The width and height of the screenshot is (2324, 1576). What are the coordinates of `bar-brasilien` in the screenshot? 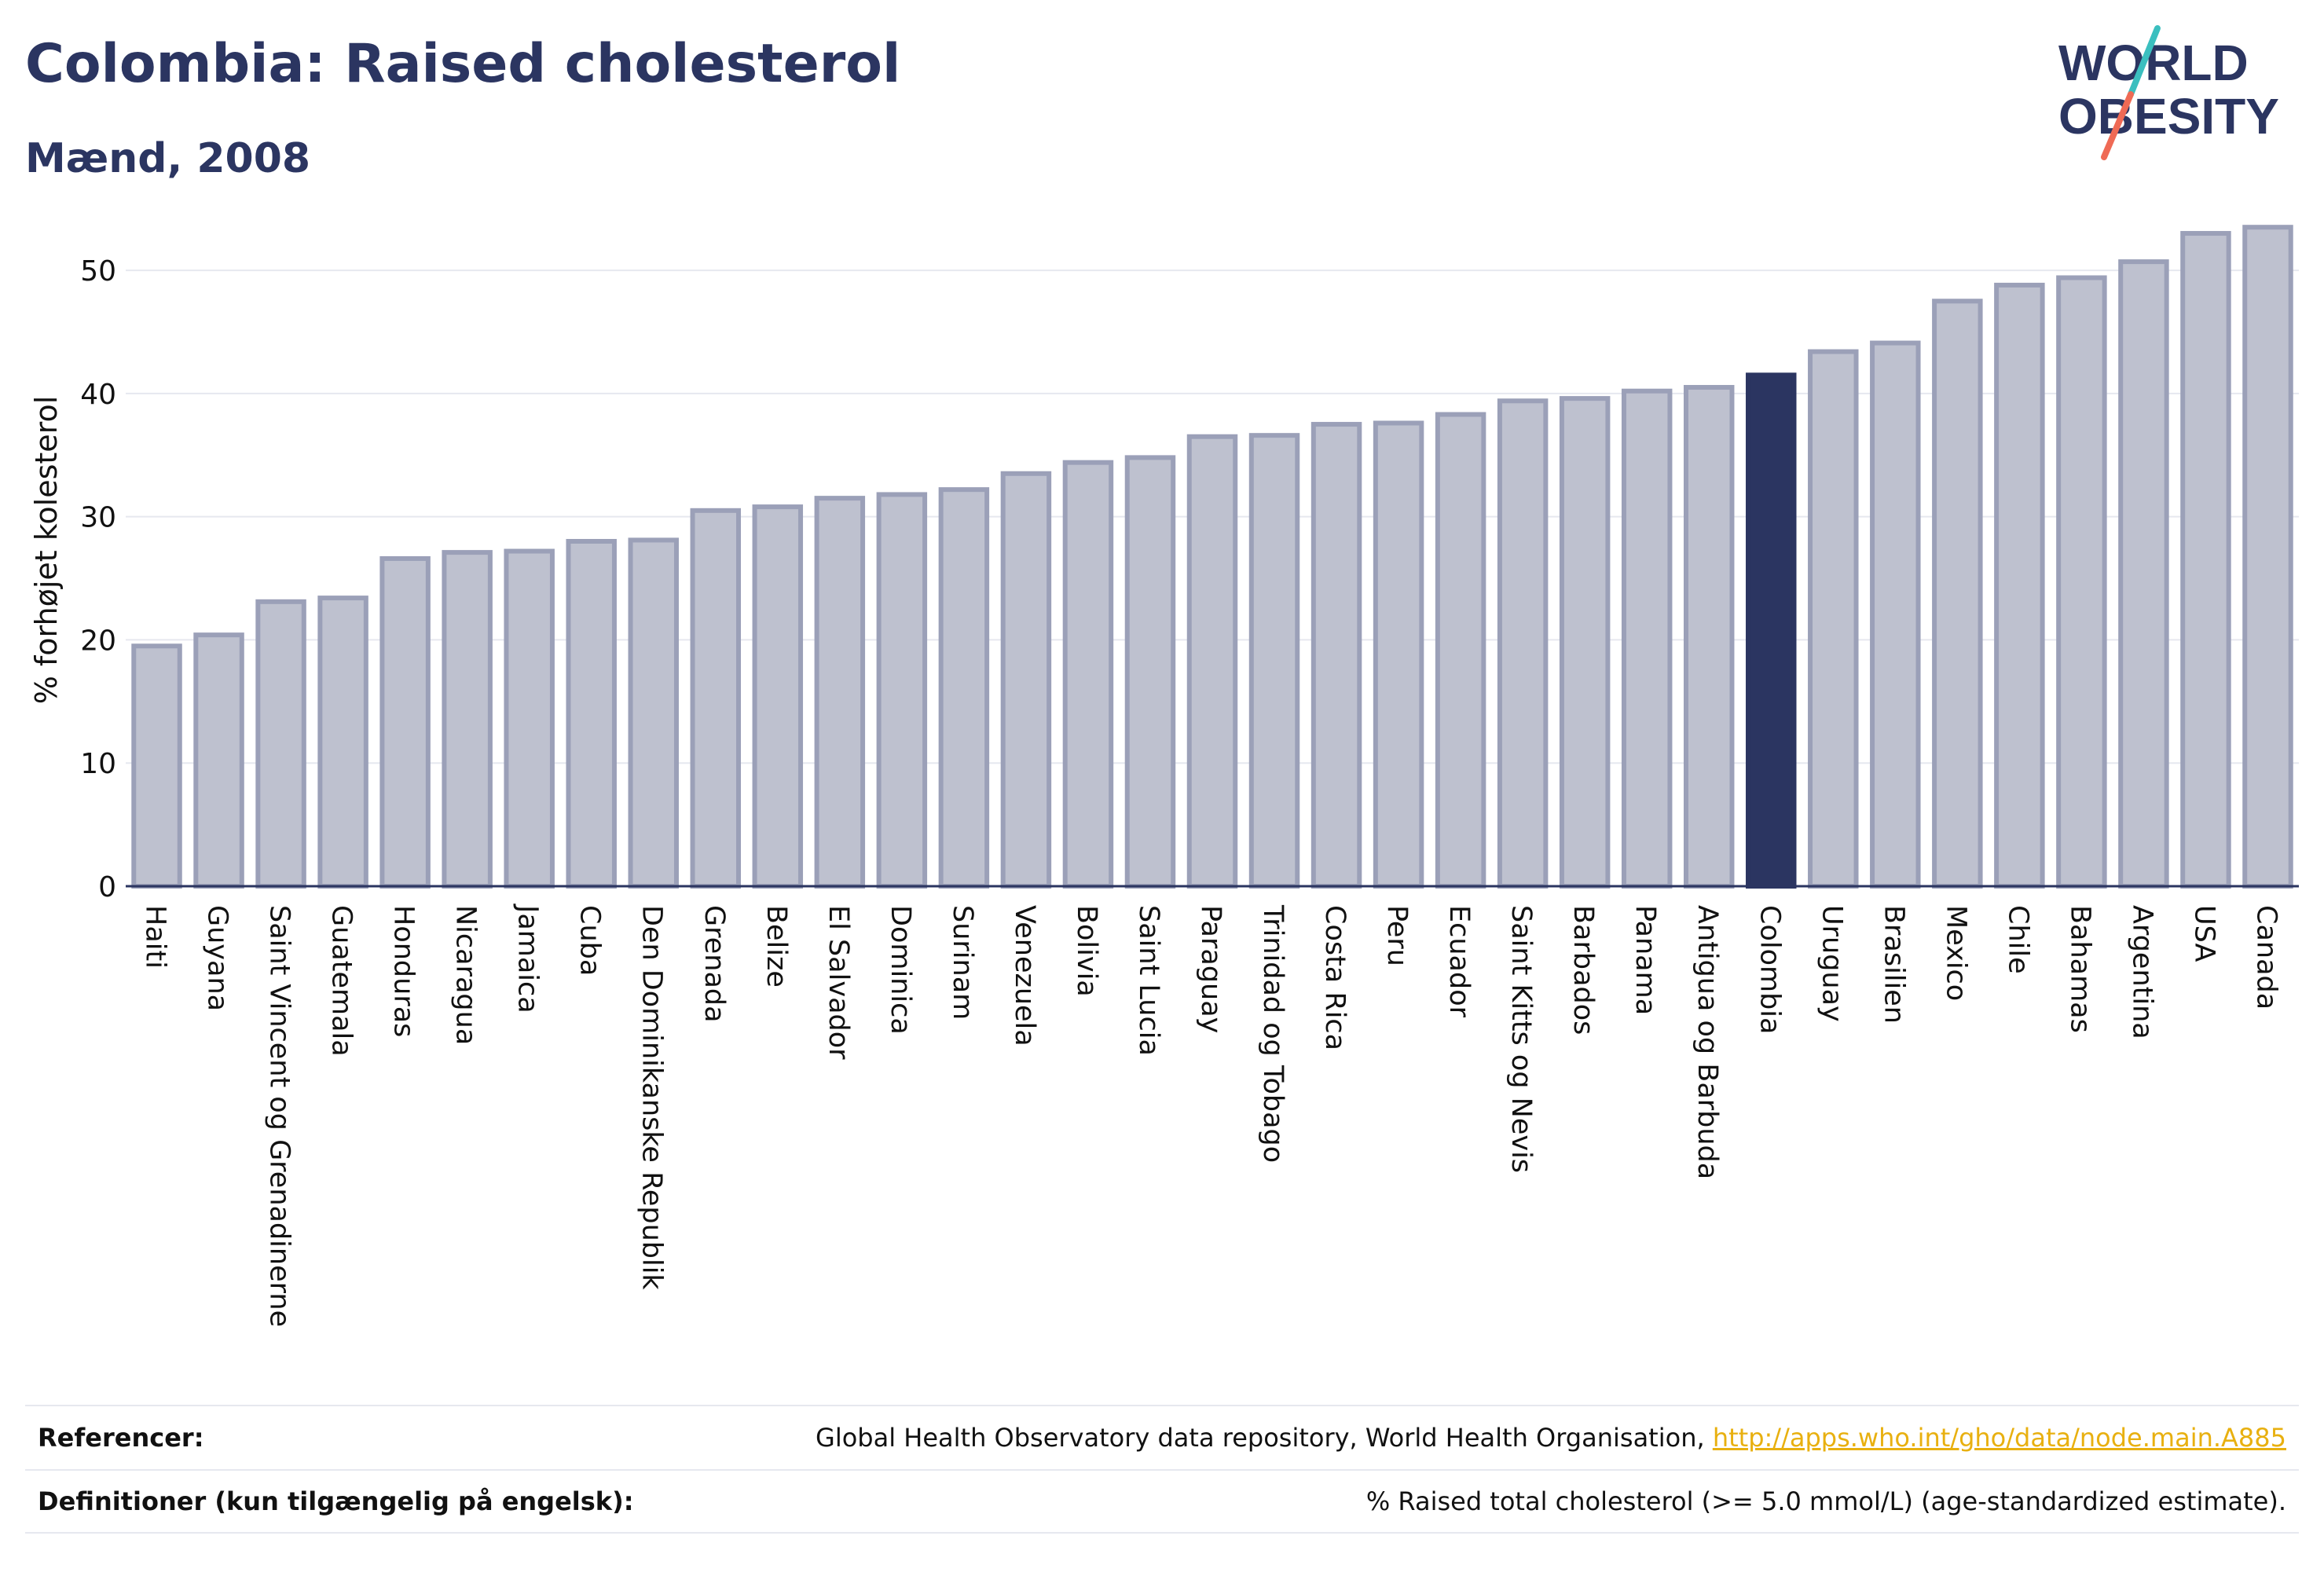 It's located at (1895, 614).